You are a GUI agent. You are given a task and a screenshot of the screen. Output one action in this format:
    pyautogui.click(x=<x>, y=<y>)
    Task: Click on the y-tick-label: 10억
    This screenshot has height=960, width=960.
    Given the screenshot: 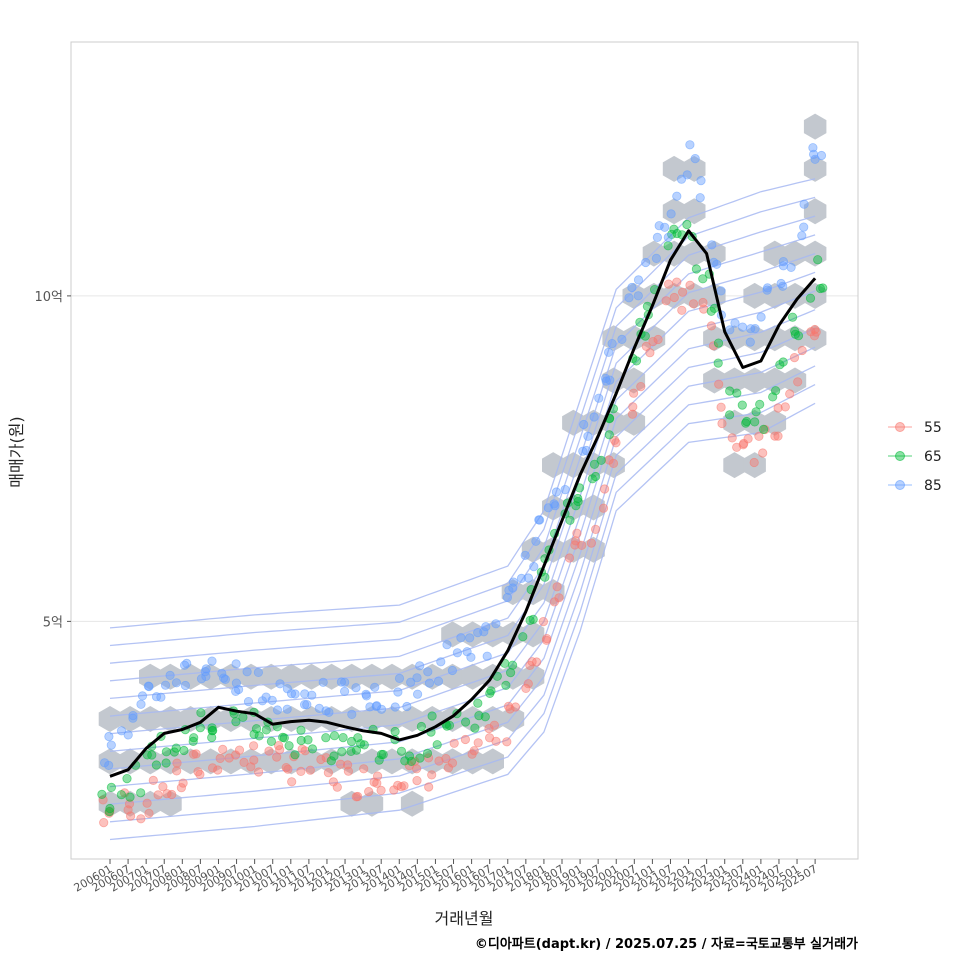 What is the action you would take?
    pyautogui.click(x=48, y=297)
    